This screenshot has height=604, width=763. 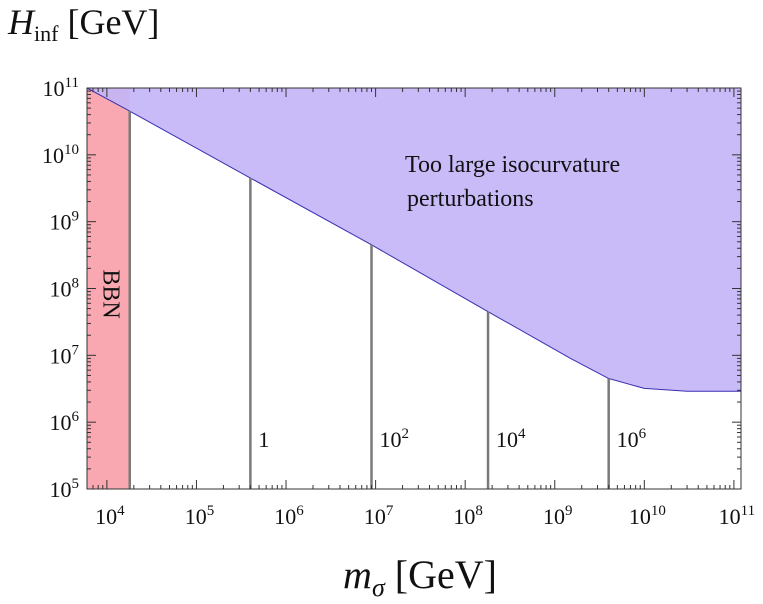 What do you see at coordinates (65, 489) in the screenshot?
I see `y-tick-label: 10⁵` at bounding box center [65, 489].